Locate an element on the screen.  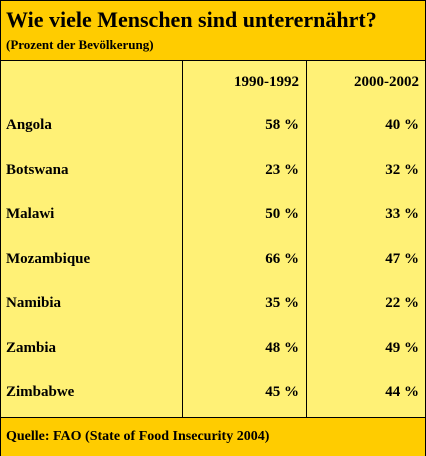
row-label: Zambia is located at coordinates (31, 348).